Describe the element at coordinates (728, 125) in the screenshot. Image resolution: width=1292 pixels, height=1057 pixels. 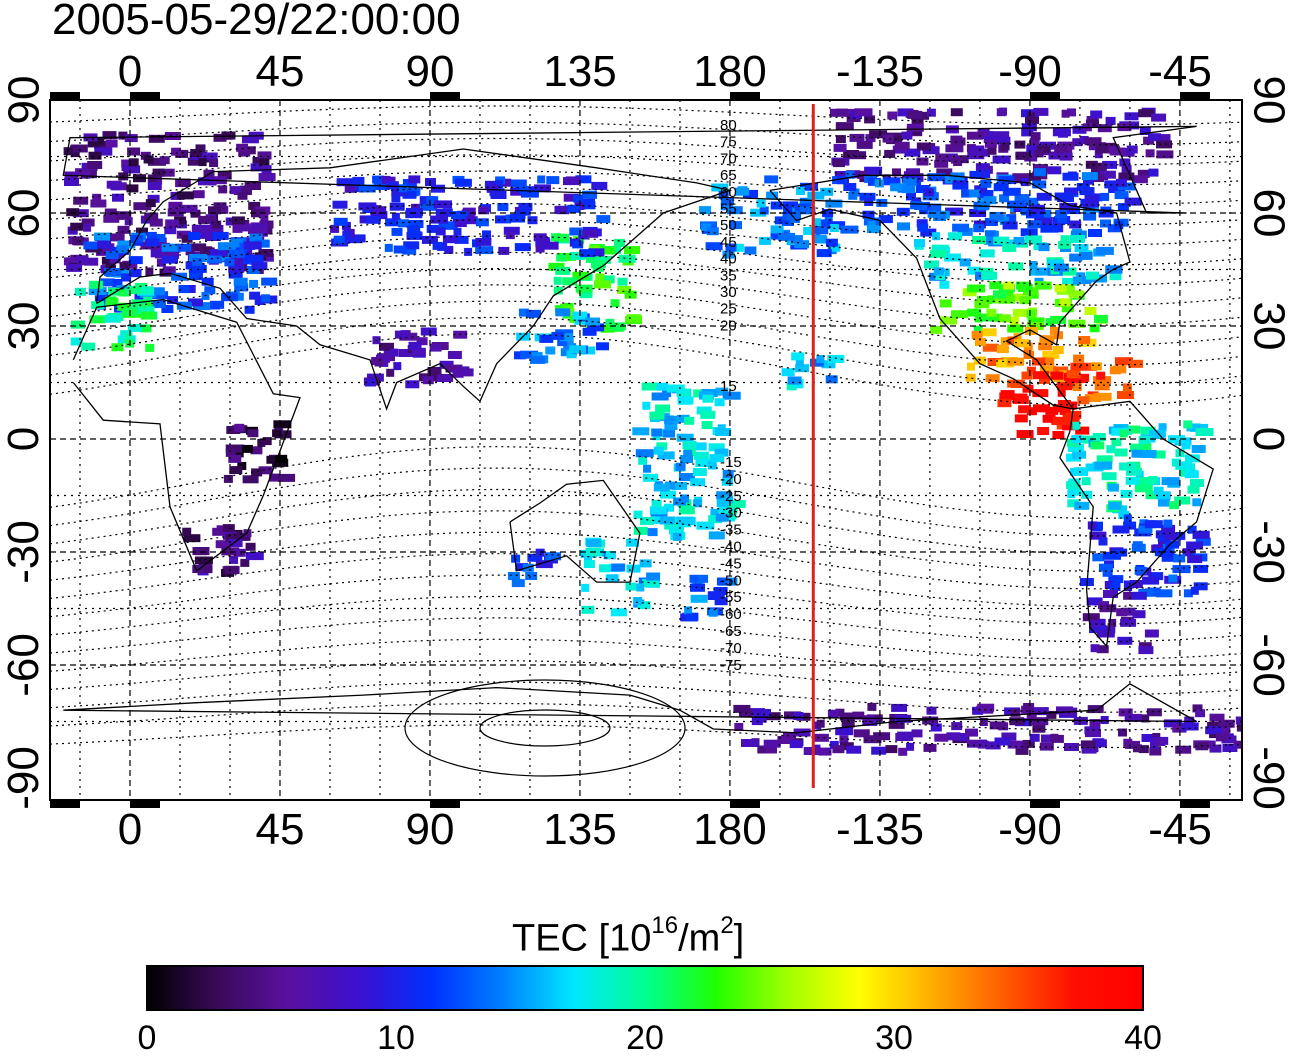
I see `contour-label-north: 80` at that location.